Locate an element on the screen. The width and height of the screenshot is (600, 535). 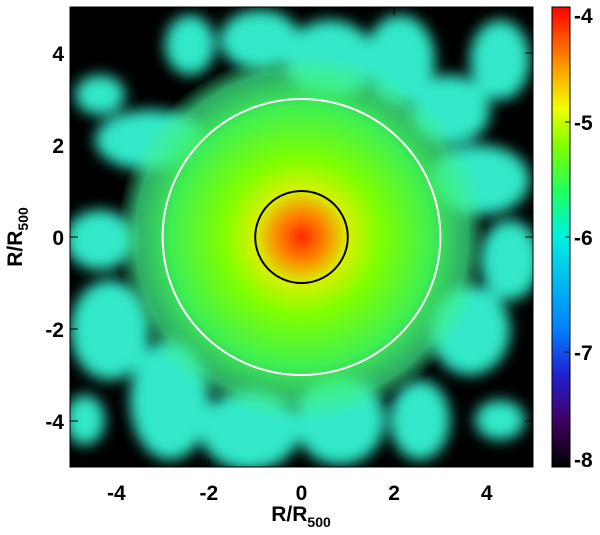
x-tick-label: 4 is located at coordinates (487, 493).